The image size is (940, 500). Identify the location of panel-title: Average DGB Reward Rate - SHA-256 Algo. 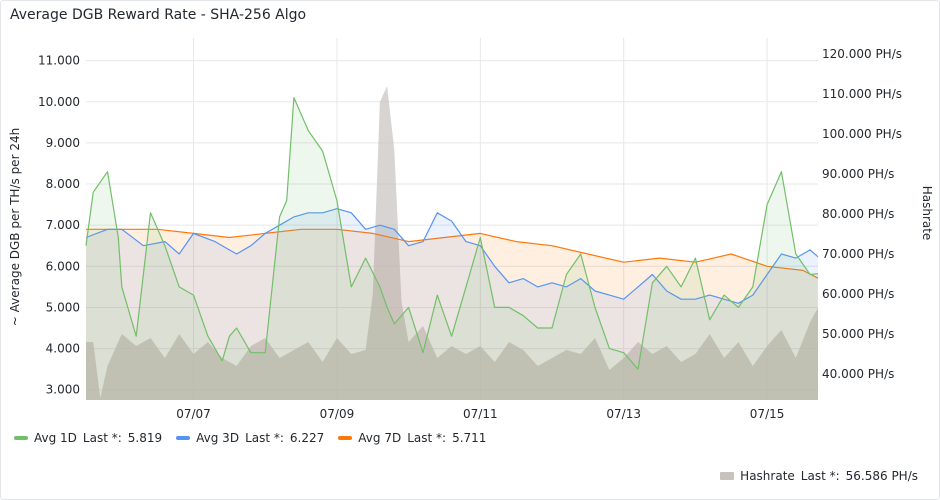
(158, 15).